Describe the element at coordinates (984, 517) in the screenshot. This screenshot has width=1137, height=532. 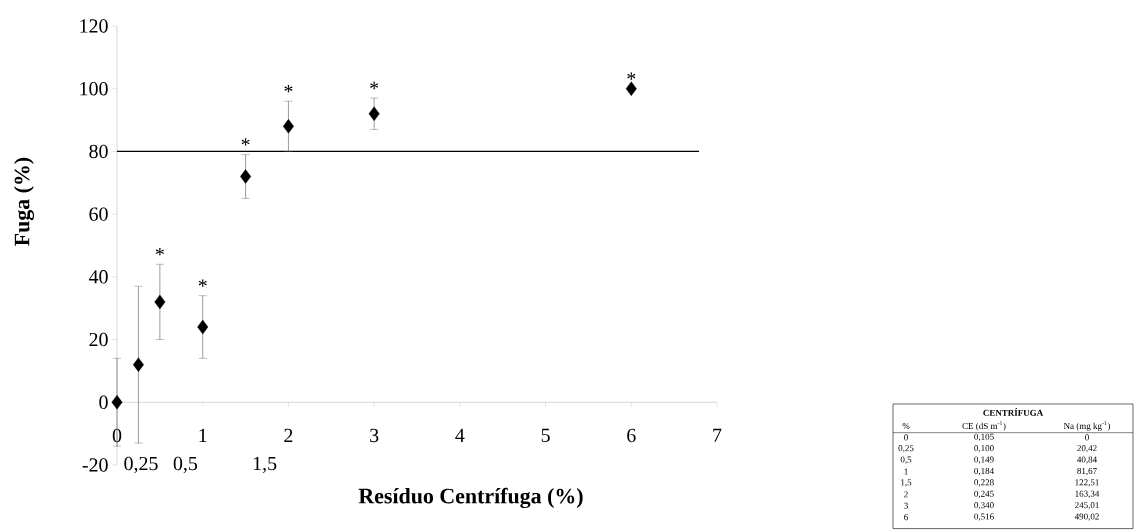
I see `text: 0,516` at that location.